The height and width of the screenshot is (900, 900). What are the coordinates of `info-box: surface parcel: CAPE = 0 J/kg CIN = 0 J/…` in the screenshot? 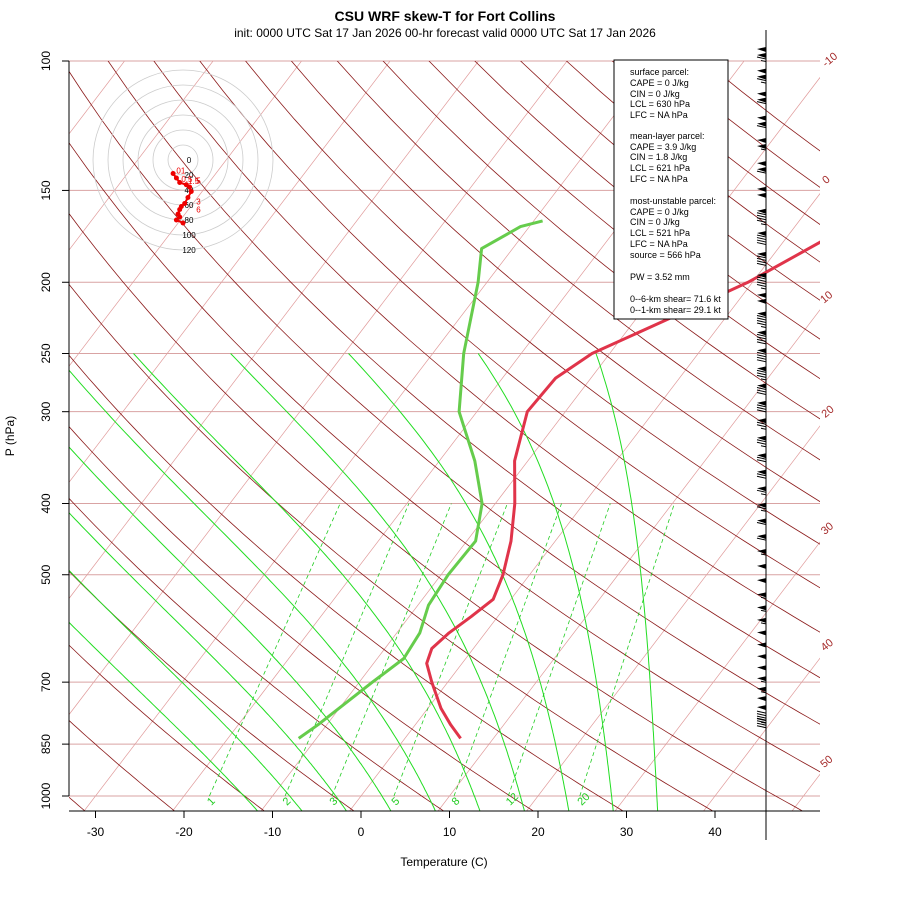 It's located at (671, 189).